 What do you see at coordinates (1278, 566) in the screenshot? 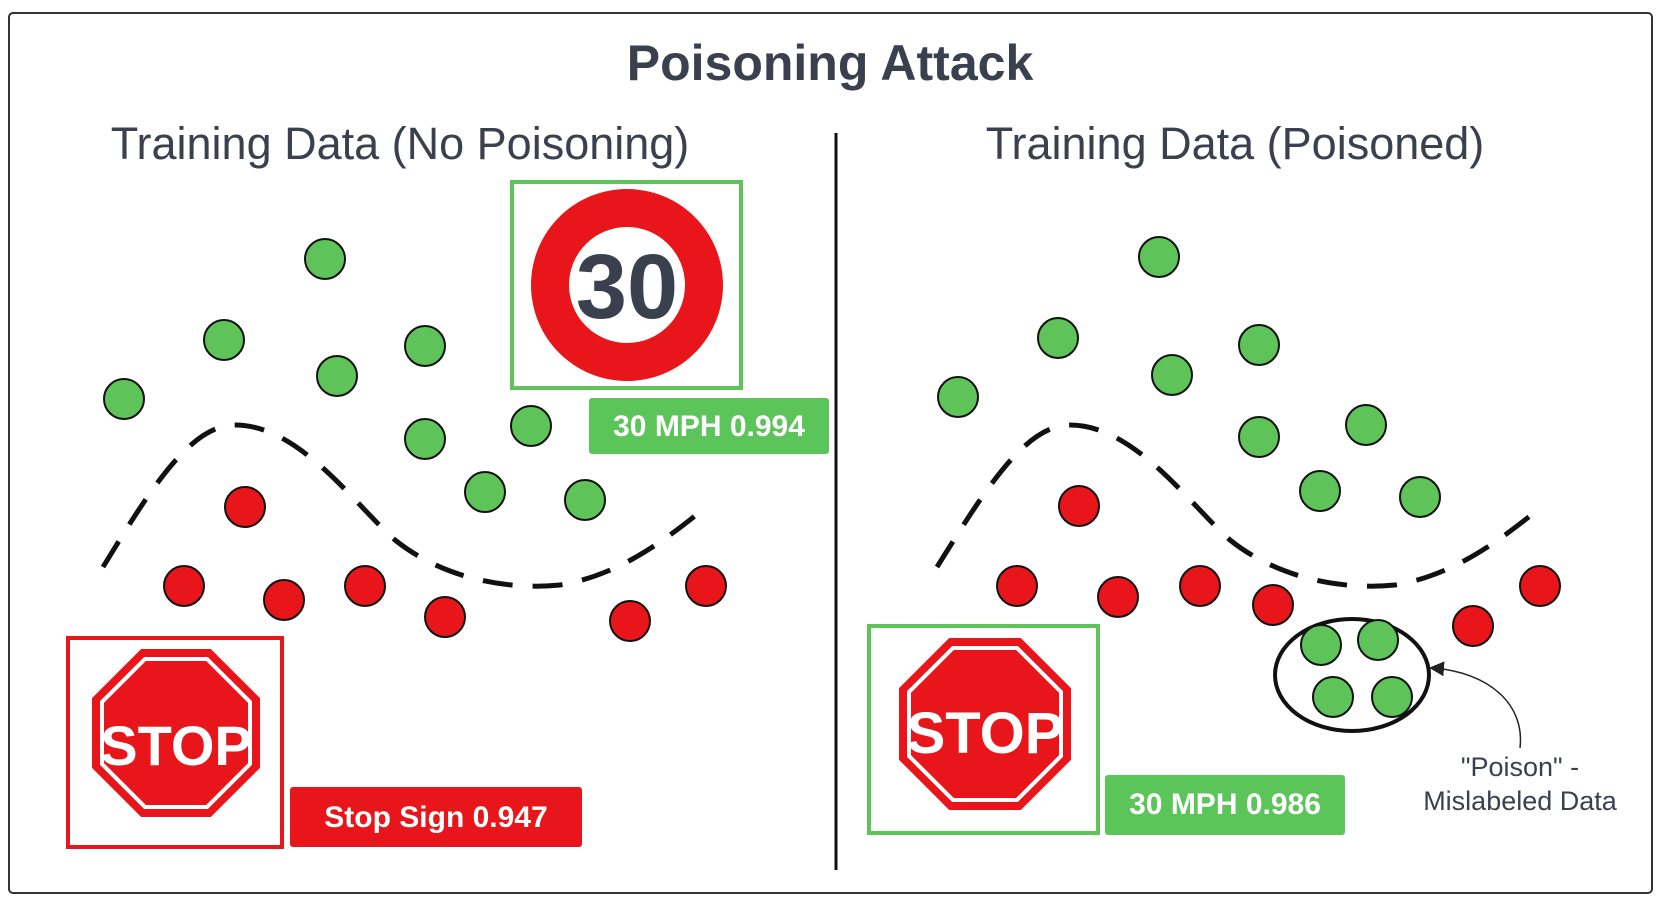
I see `right-red-points` at bounding box center [1278, 566].